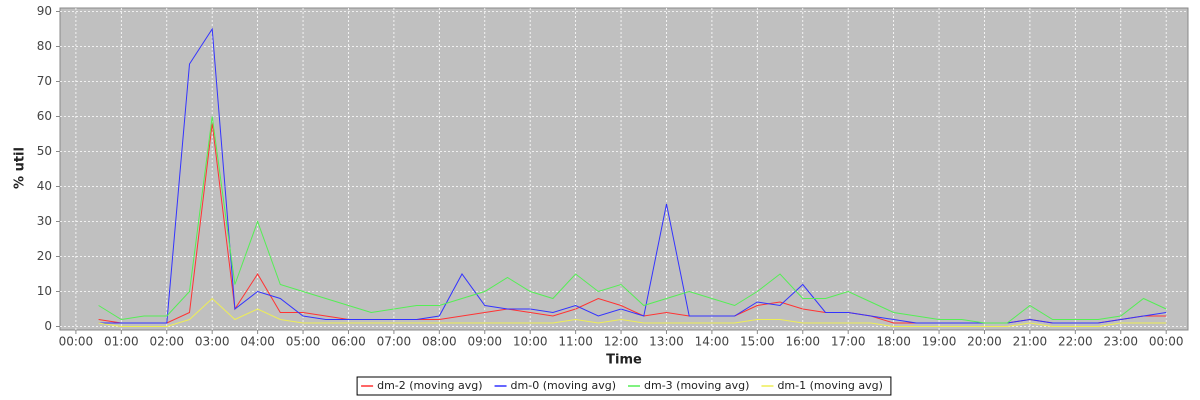 The height and width of the screenshot is (400, 1200). What do you see at coordinates (530, 342) in the screenshot?
I see `x-tick-label: 10:00` at bounding box center [530, 342].